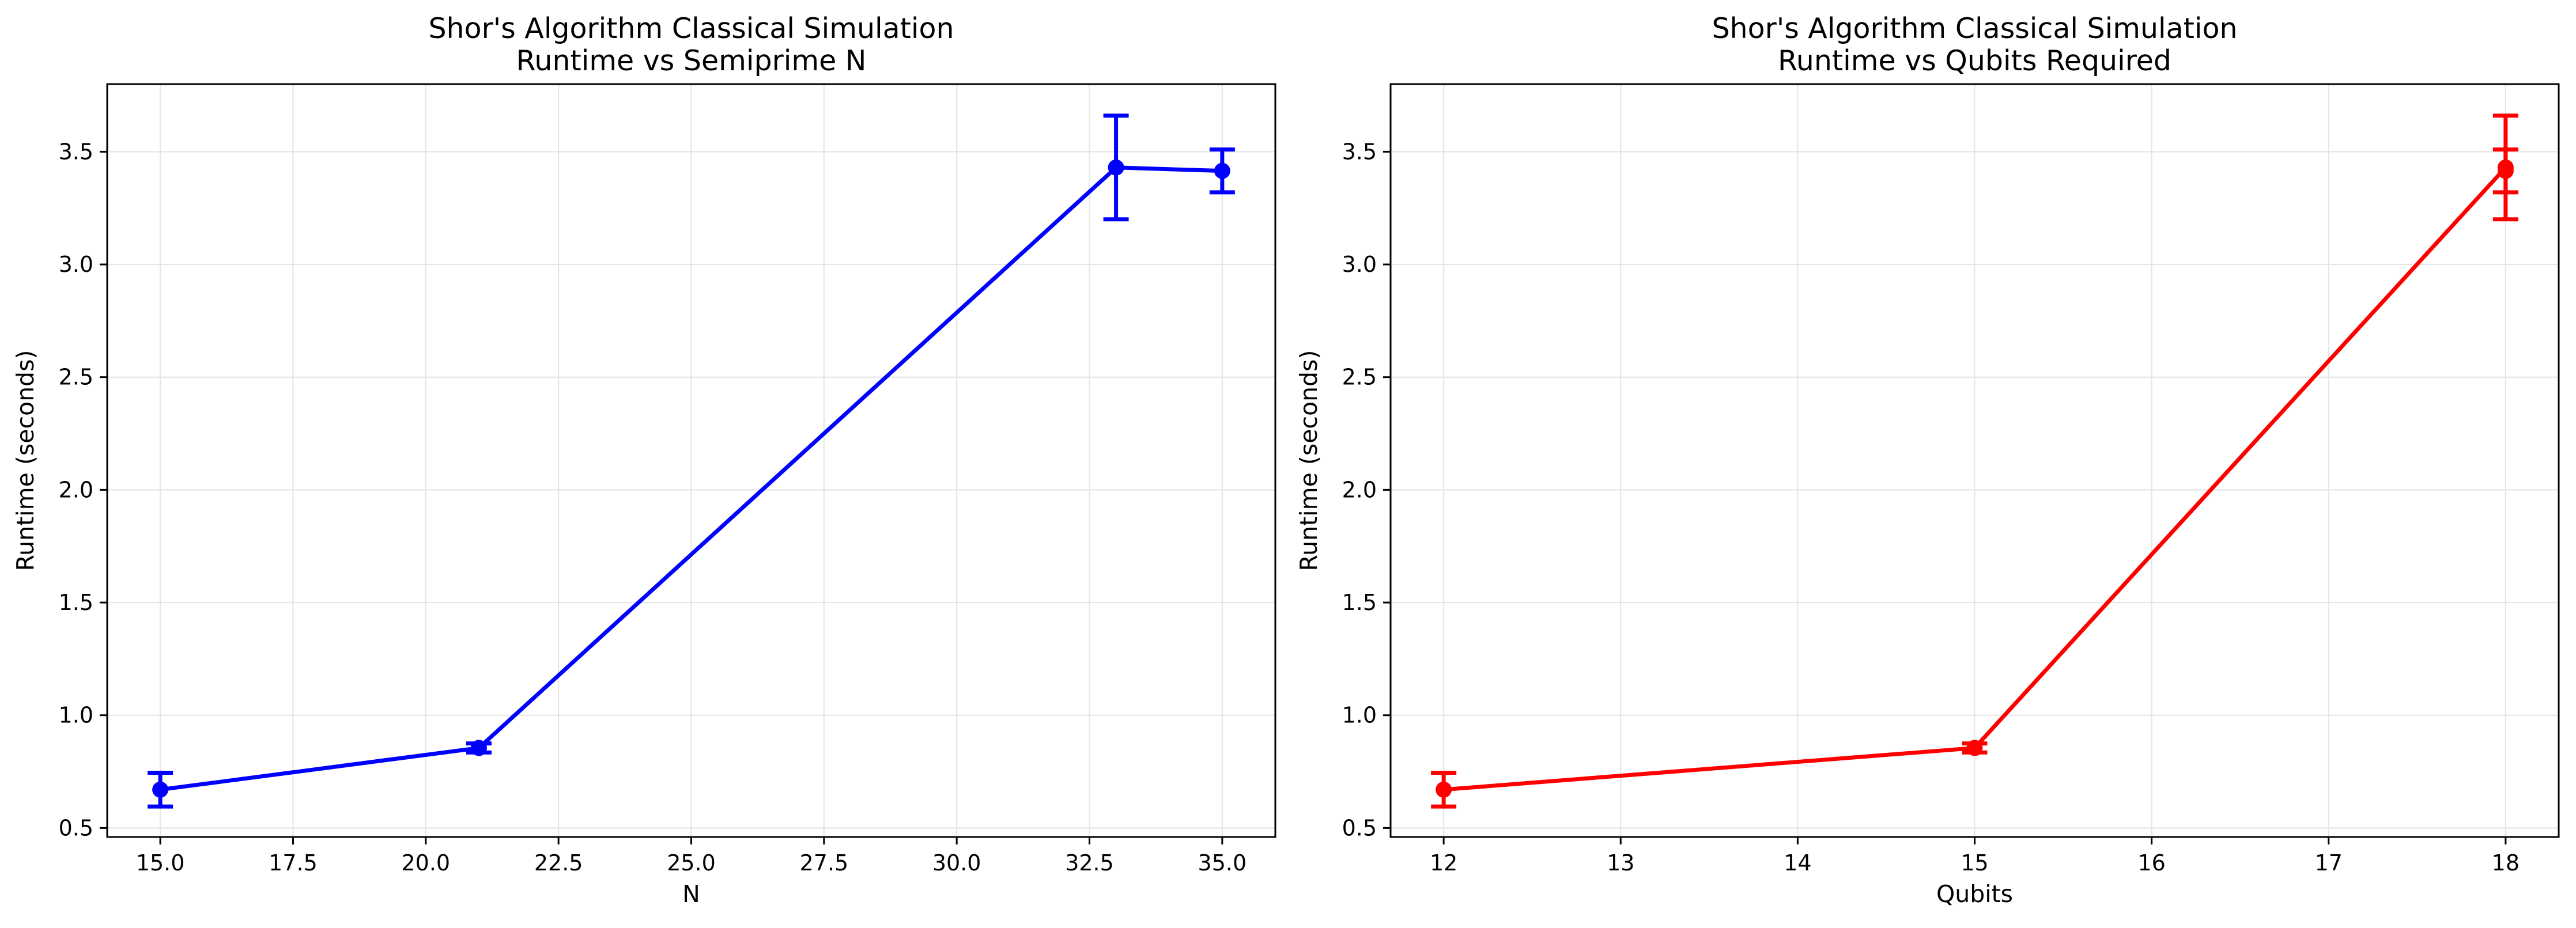  What do you see at coordinates (1797, 863) in the screenshot?
I see `x-tick-label: 14` at bounding box center [1797, 863].